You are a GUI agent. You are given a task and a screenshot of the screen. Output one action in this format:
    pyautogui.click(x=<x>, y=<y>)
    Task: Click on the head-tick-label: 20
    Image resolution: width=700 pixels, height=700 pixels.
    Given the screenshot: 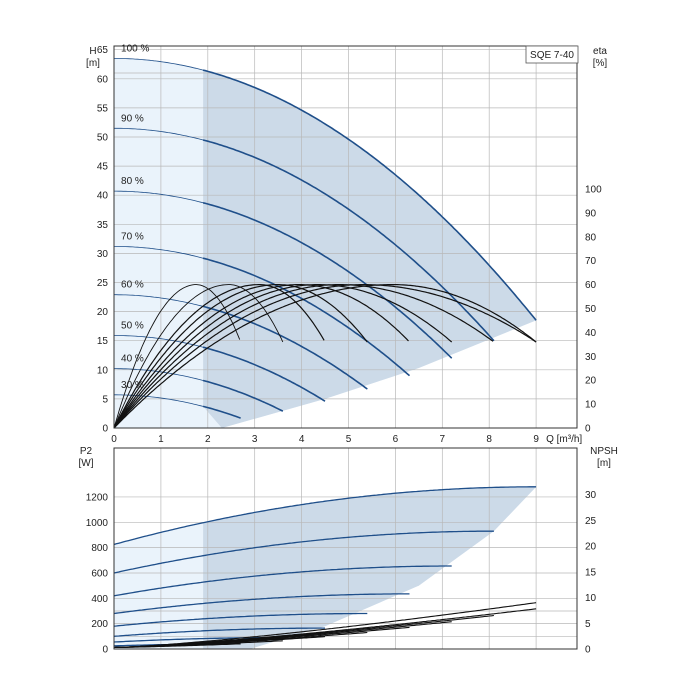 What is the action you would take?
    pyautogui.click(x=103, y=312)
    